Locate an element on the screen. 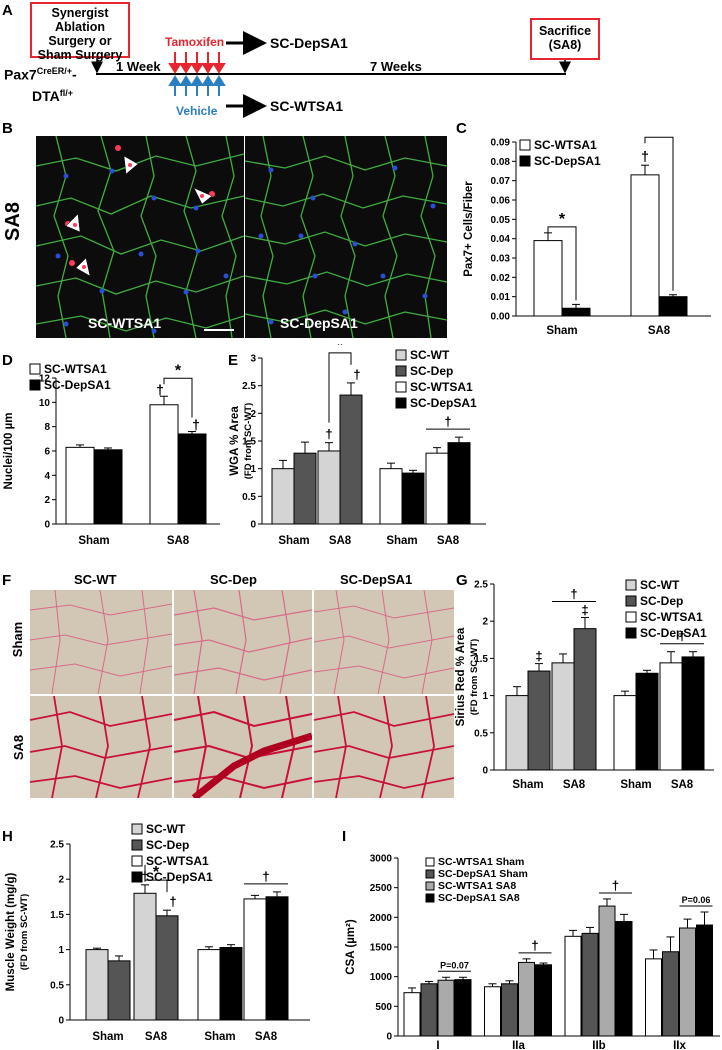  panel-label-i: I is located at coordinates (344, 836).